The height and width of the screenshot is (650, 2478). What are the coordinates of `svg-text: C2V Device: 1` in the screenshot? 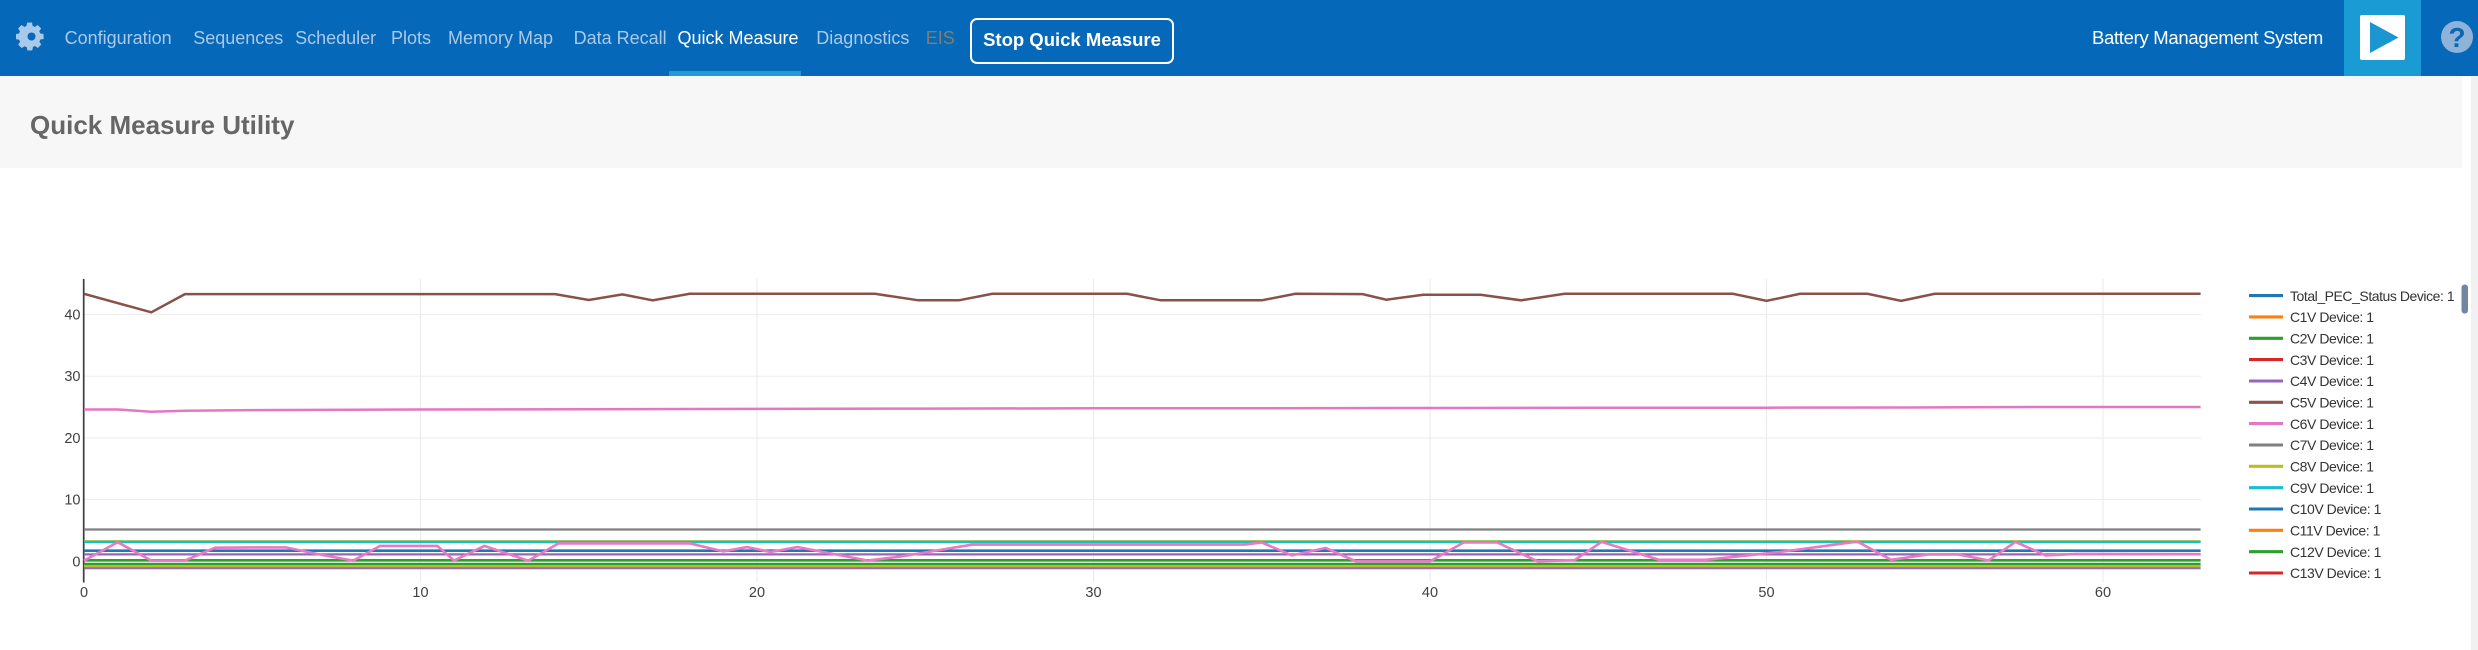 It's located at (2332, 339).